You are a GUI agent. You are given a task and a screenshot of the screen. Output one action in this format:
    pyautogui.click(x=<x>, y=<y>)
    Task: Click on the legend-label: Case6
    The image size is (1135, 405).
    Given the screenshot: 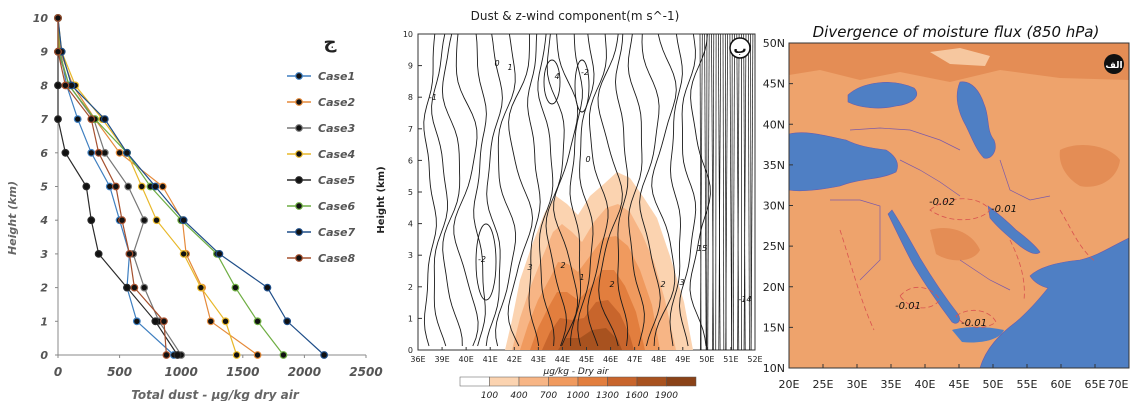 What is the action you would take?
    pyautogui.click(x=337, y=206)
    